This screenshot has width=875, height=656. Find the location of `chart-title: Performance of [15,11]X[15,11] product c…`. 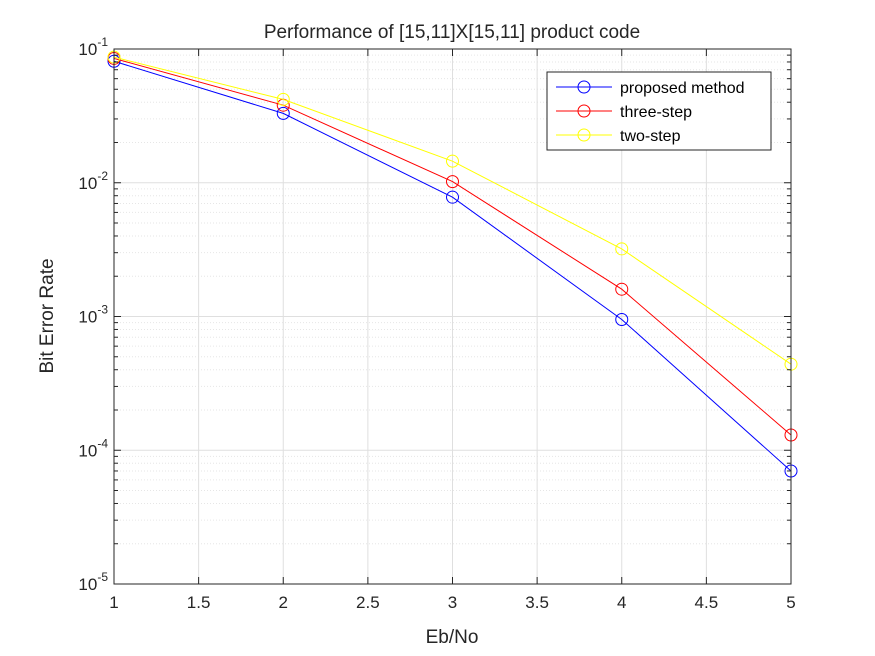

chart-title: Performance of [15,11]X[15,11] product c… is located at coordinates (452, 32).